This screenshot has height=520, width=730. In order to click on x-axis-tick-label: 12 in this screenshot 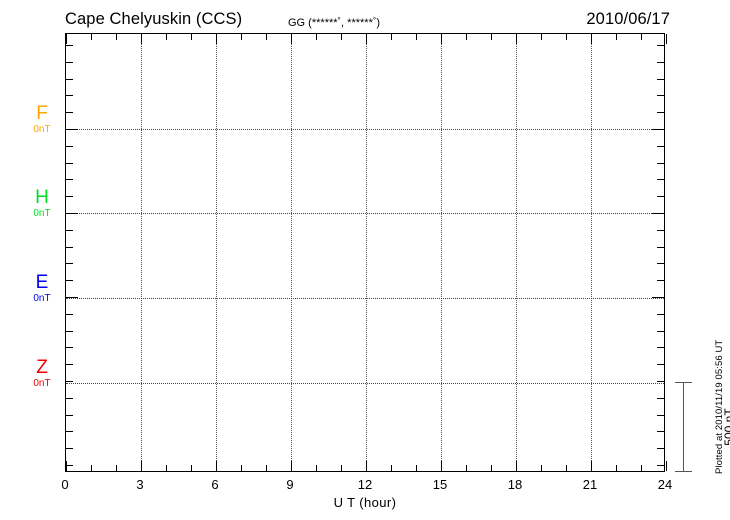, I will do `click(365, 484)`.